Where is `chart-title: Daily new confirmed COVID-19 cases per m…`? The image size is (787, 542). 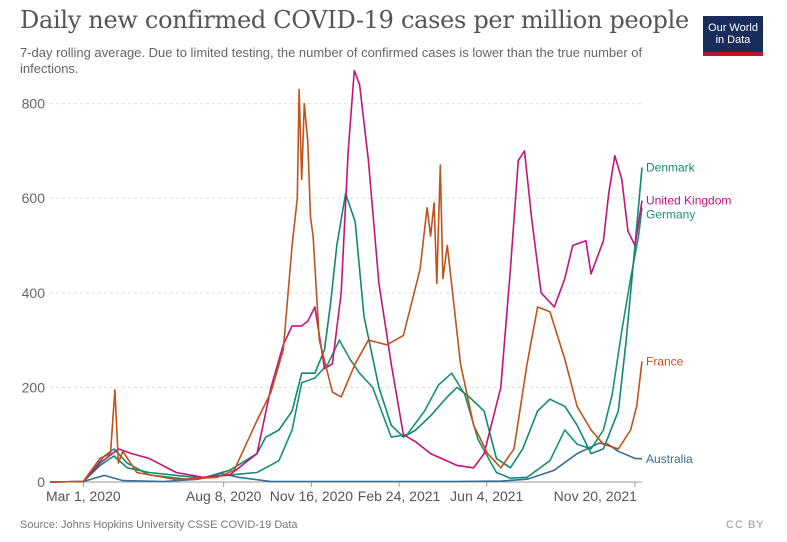 chart-title: Daily new confirmed COVID-19 cases per m… is located at coordinates (354, 20).